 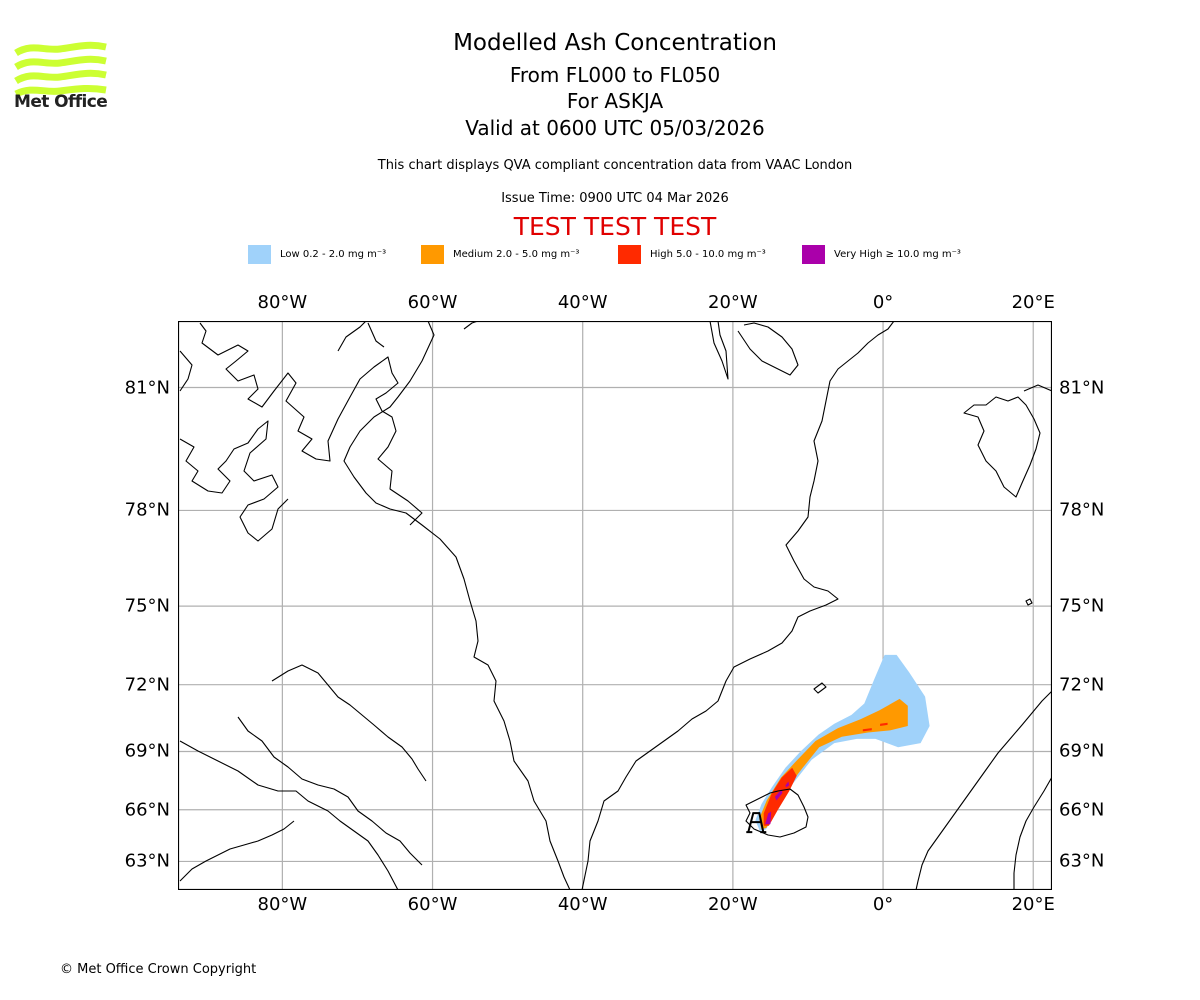 What do you see at coordinates (432, 254) in the screenshot?
I see `legend-swatch-medium` at bounding box center [432, 254].